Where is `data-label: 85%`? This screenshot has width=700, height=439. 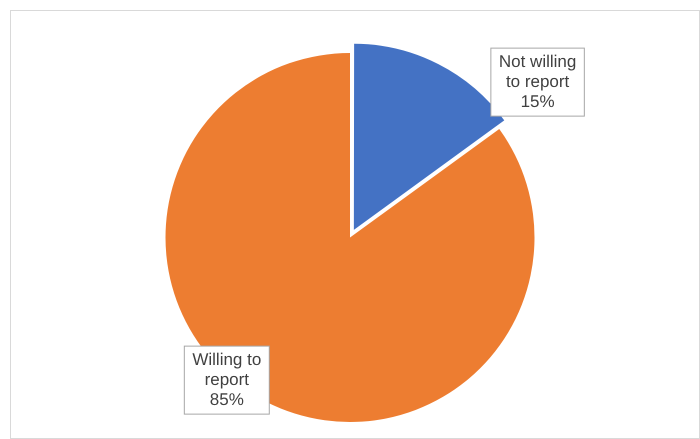 data-label: 85% is located at coordinates (227, 399).